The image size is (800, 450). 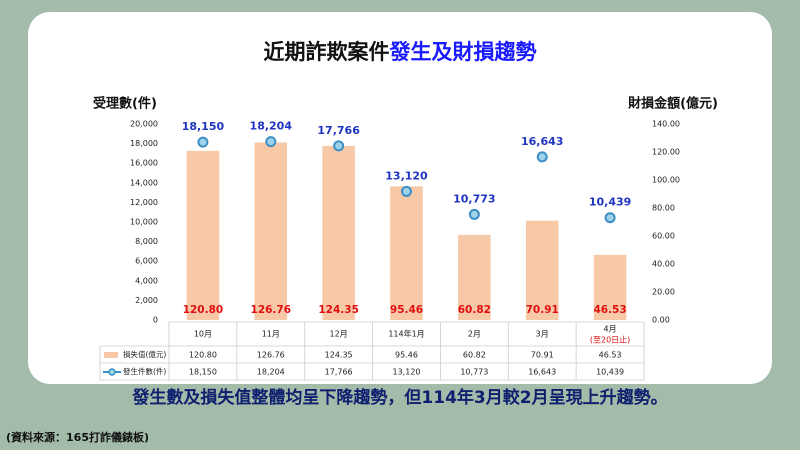 What do you see at coordinates (144, 222) in the screenshot?
I see `y-tick-label: 10,000` at bounding box center [144, 222].